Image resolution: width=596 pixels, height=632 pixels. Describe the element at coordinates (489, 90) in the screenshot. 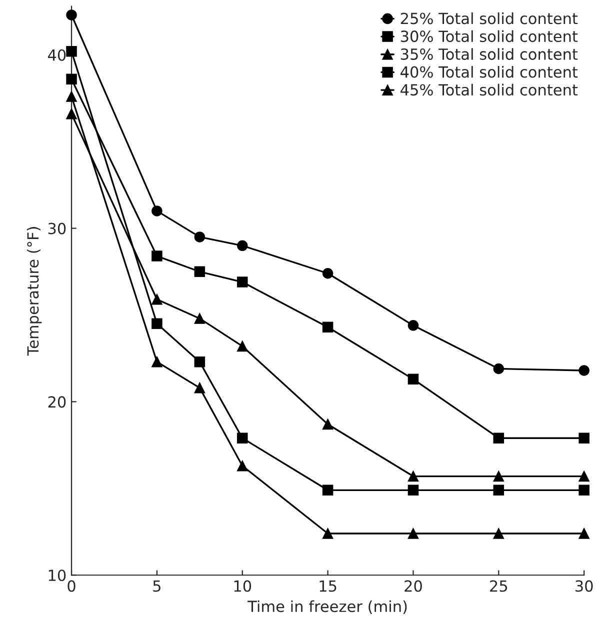

I see `legend-label: 45% Total solid content` at that location.